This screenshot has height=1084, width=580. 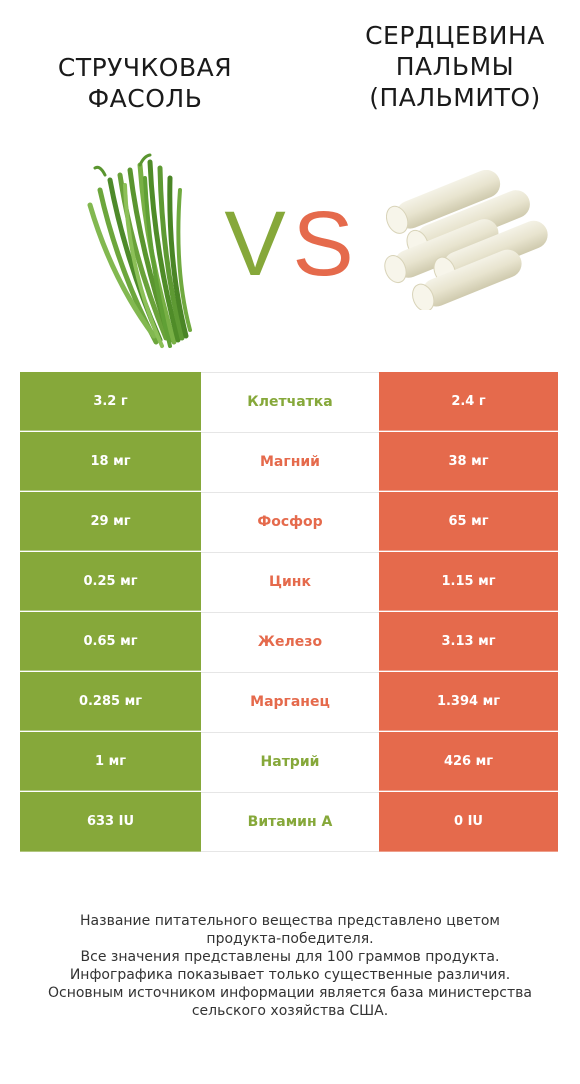 I want to click on nutrient-name: Цинк, so click(x=290, y=581).